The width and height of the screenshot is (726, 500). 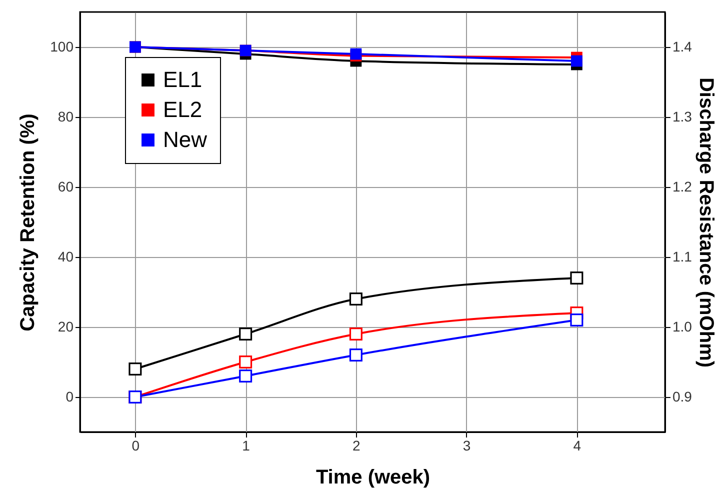 I want to click on x-axis-title: Time (week), so click(x=373, y=477).